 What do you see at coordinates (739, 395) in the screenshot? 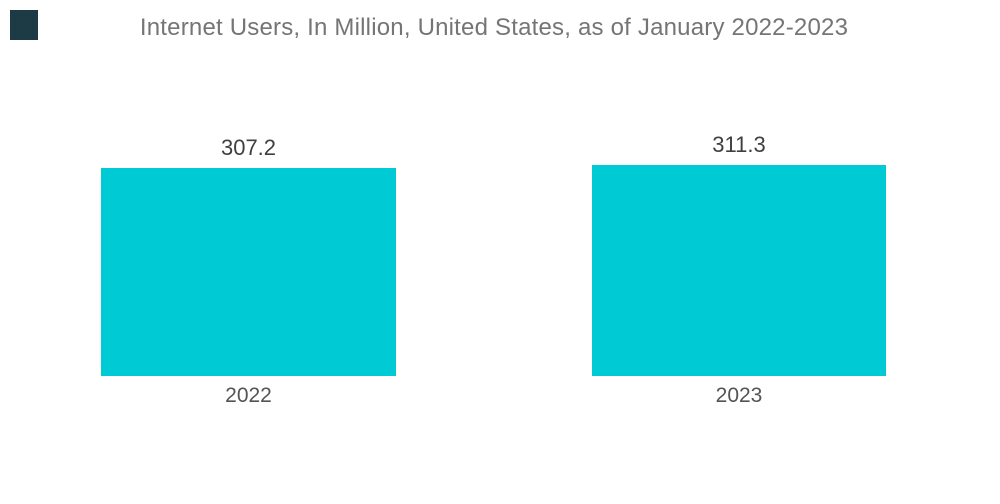
I see `category-label-2023: 2023` at bounding box center [739, 395].